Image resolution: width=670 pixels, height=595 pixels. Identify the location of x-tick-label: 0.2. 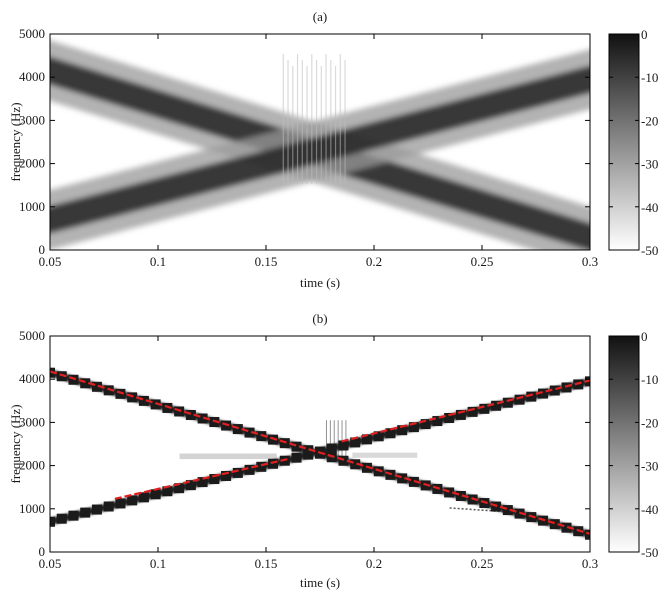
(374, 261).